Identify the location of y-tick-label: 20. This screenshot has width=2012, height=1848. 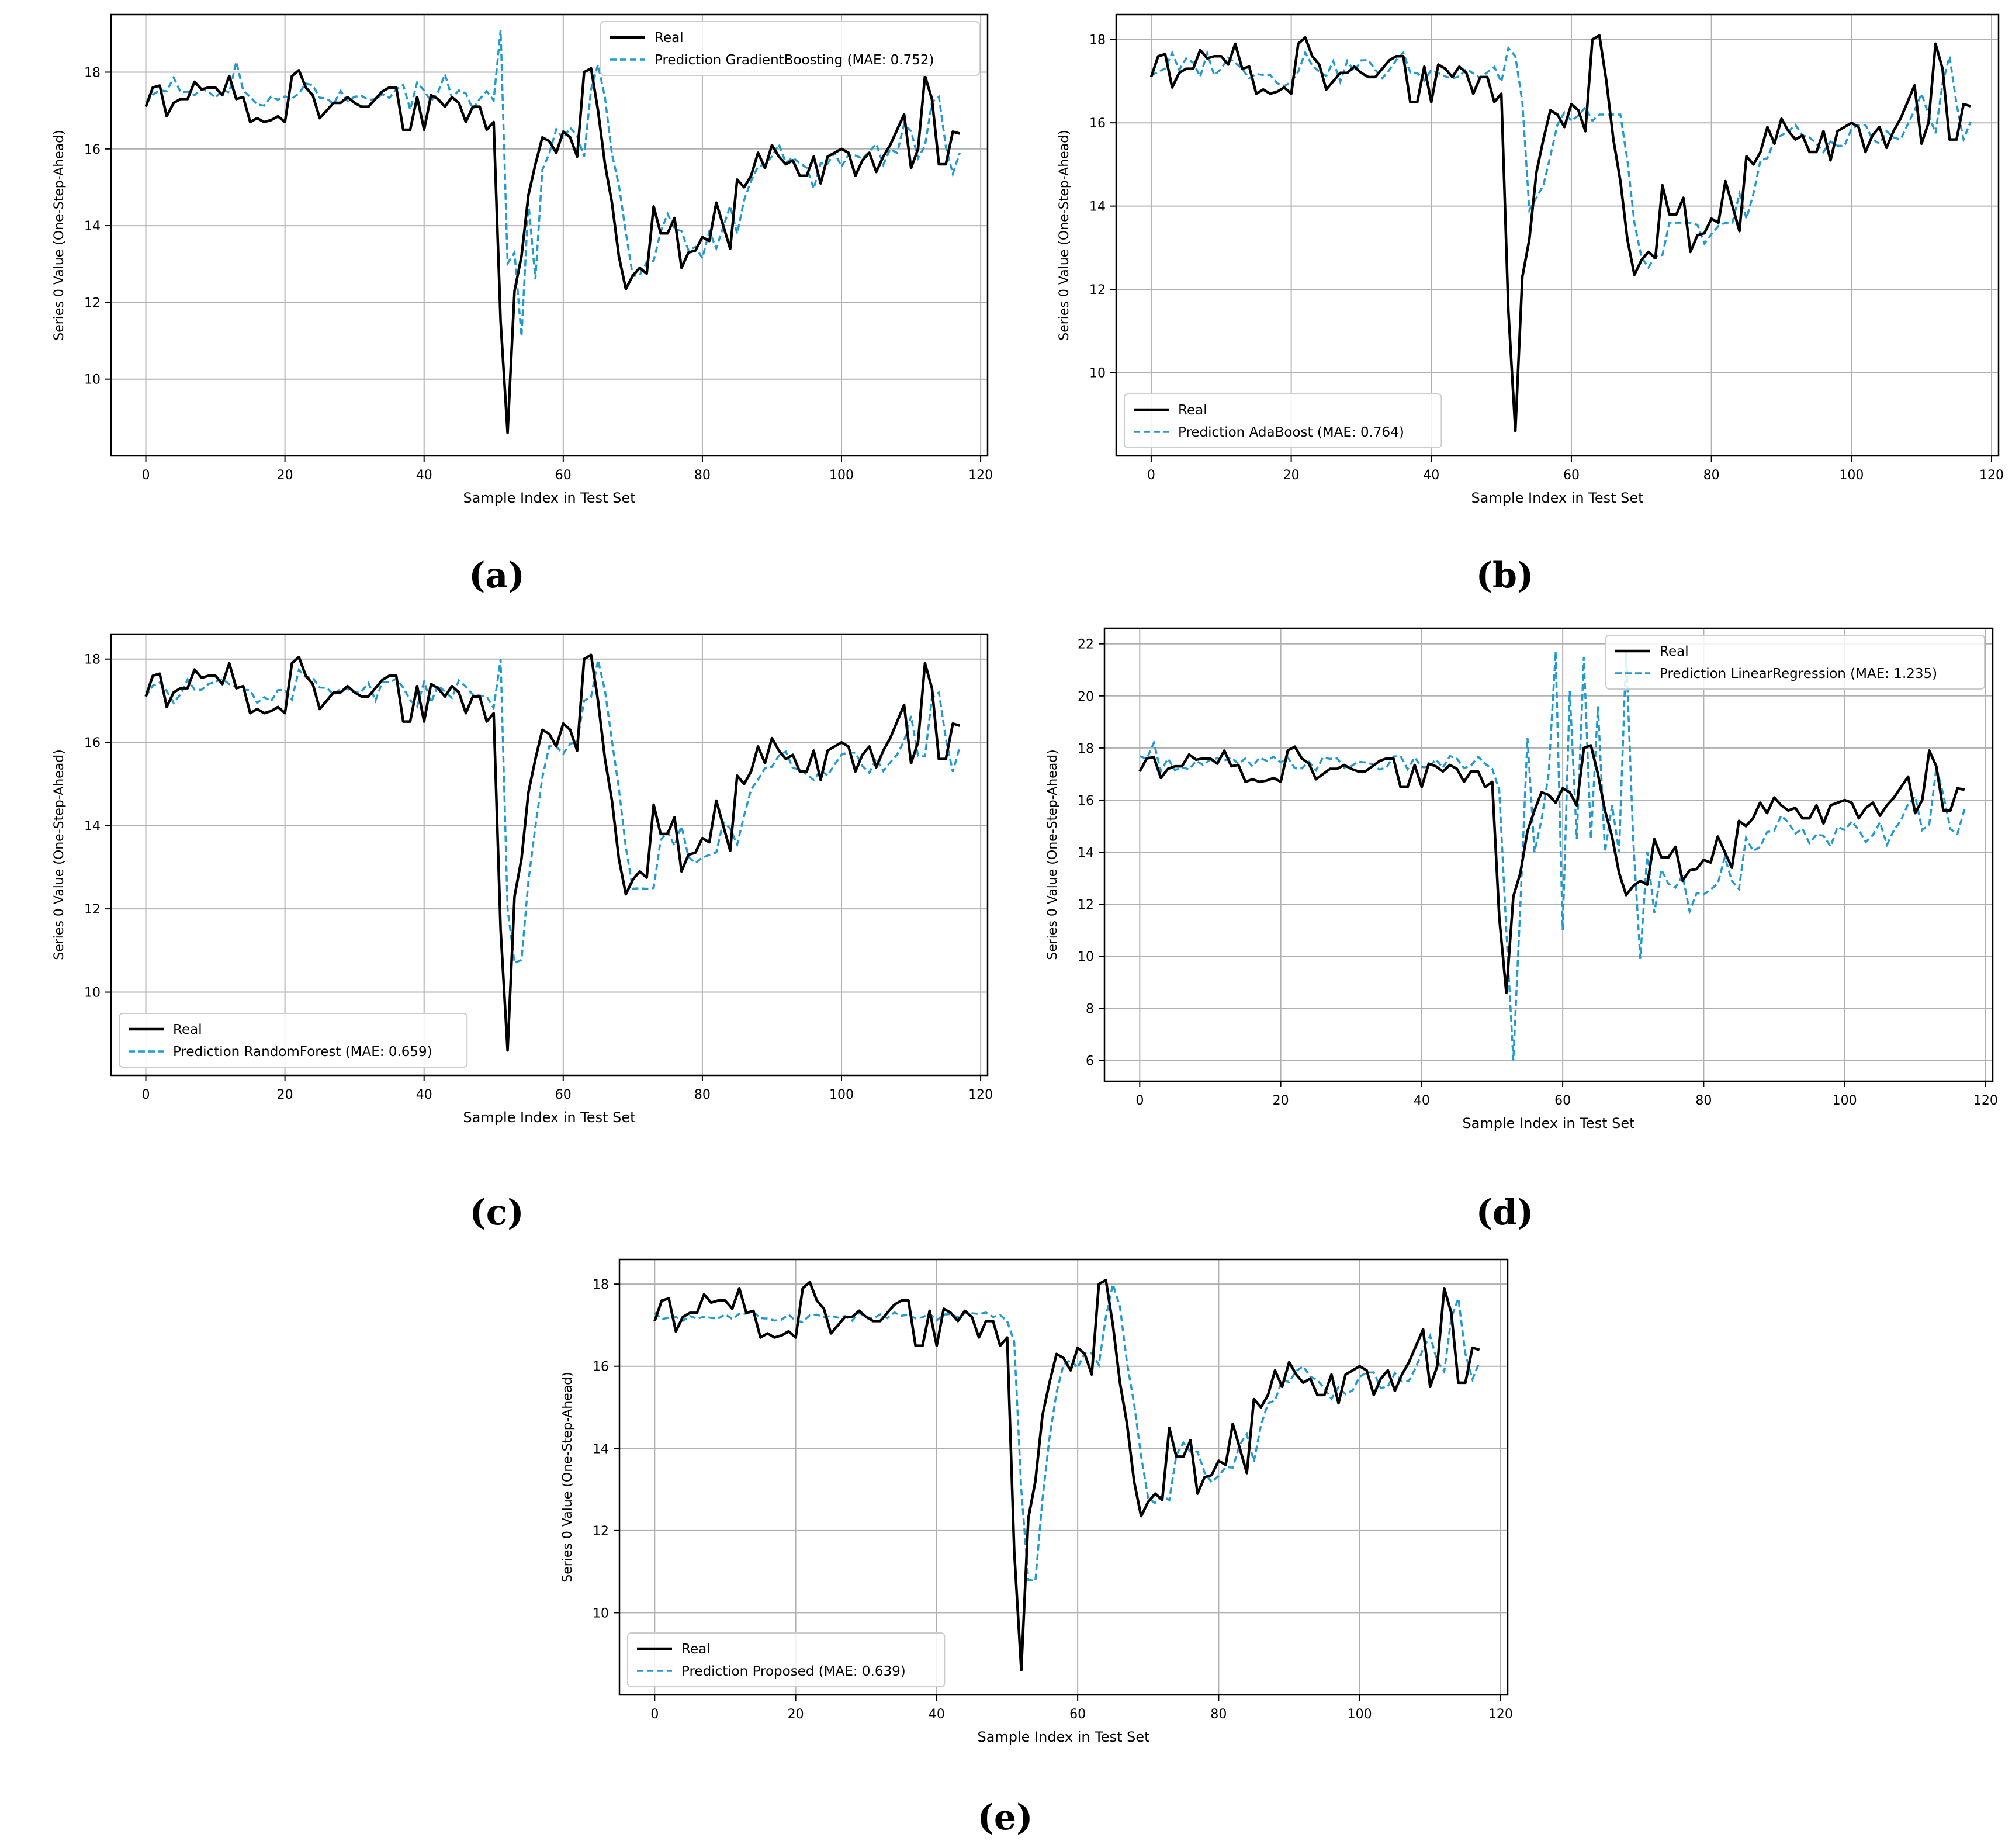
(1086, 697).